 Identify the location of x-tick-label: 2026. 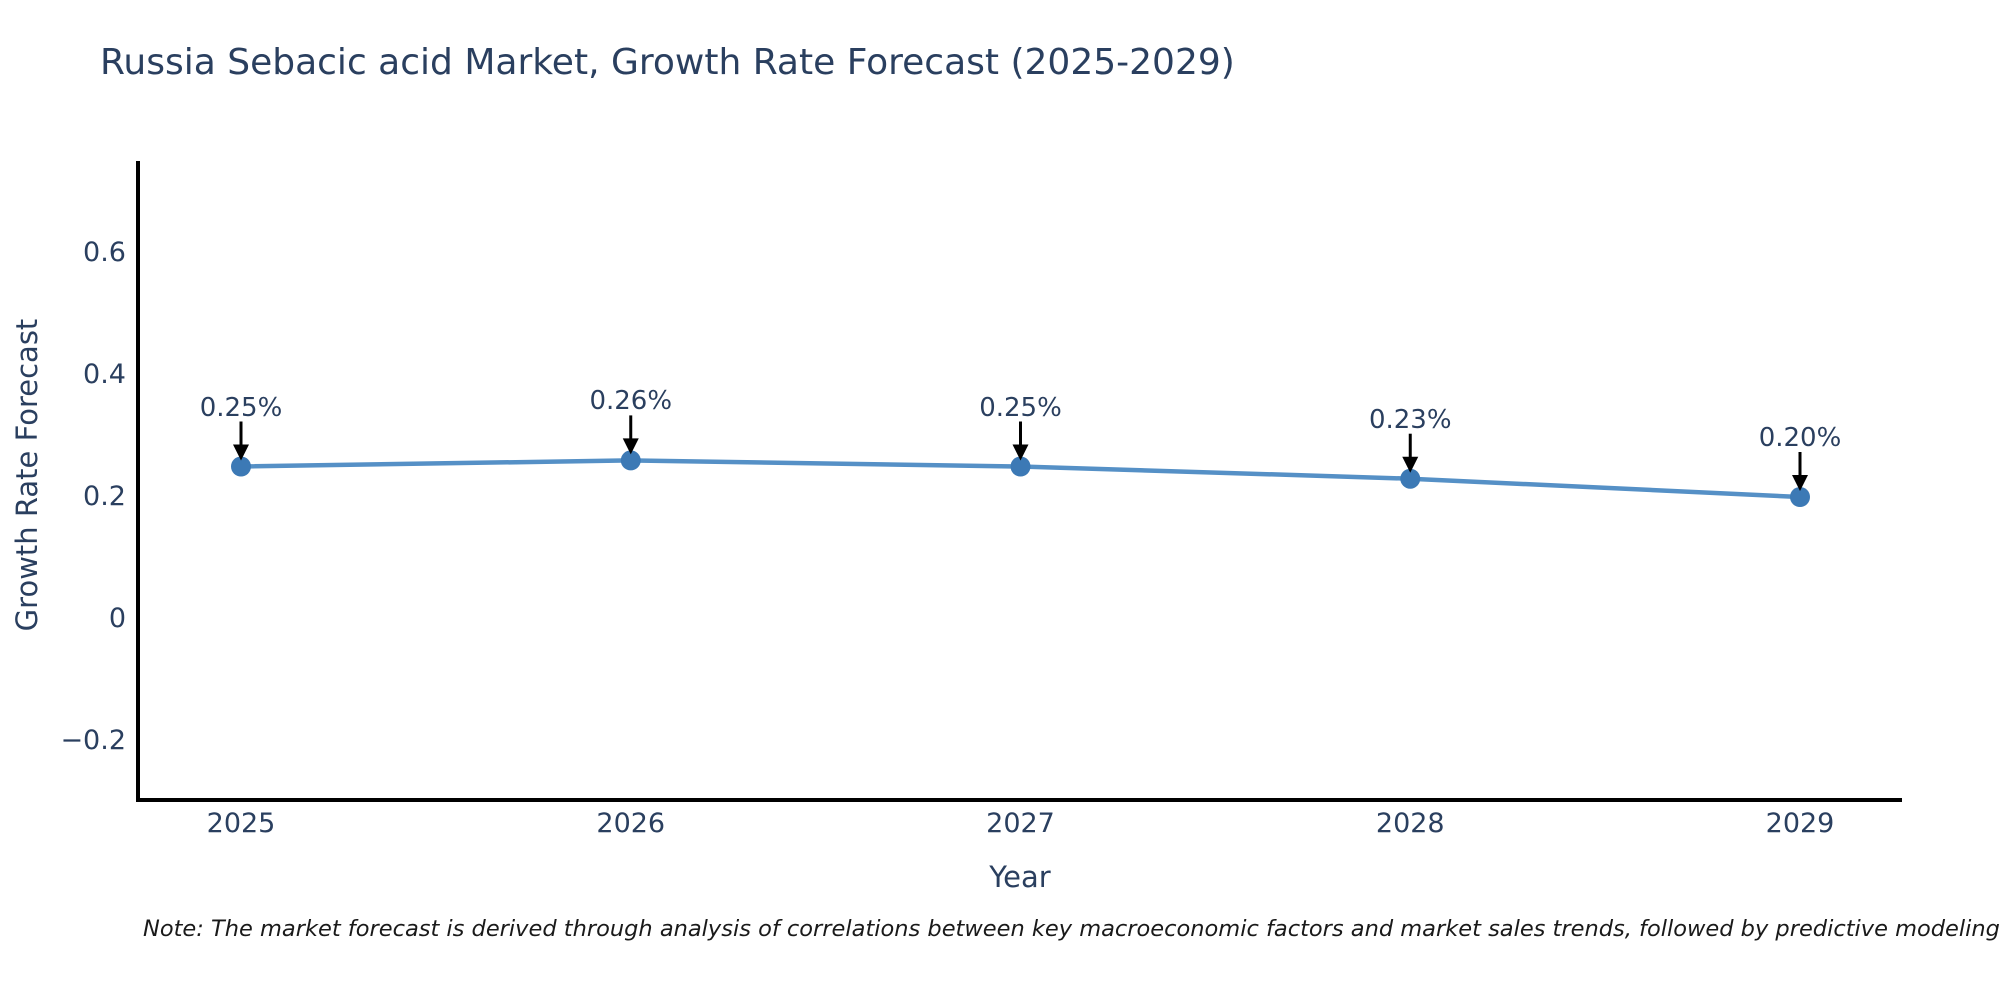
(631, 823).